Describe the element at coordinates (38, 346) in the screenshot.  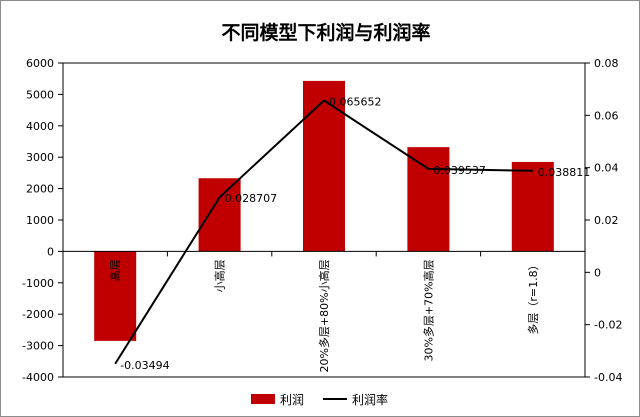
I see `left-tick-label: -3000` at that location.